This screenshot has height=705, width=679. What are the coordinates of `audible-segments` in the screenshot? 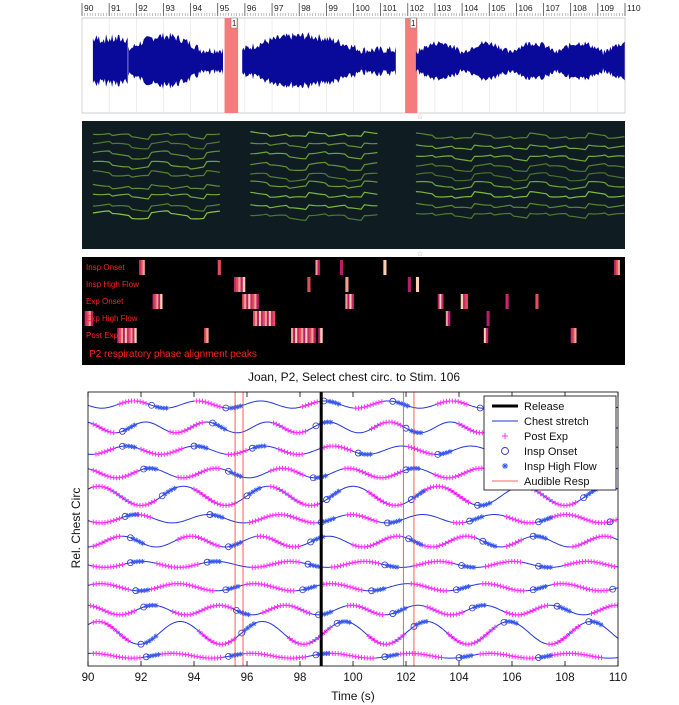 It's located at (321, 65).